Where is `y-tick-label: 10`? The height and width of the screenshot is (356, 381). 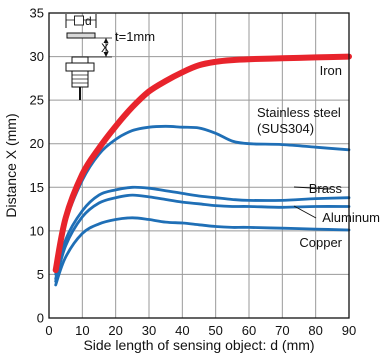 y-tick-label: 10 is located at coordinates (37, 230).